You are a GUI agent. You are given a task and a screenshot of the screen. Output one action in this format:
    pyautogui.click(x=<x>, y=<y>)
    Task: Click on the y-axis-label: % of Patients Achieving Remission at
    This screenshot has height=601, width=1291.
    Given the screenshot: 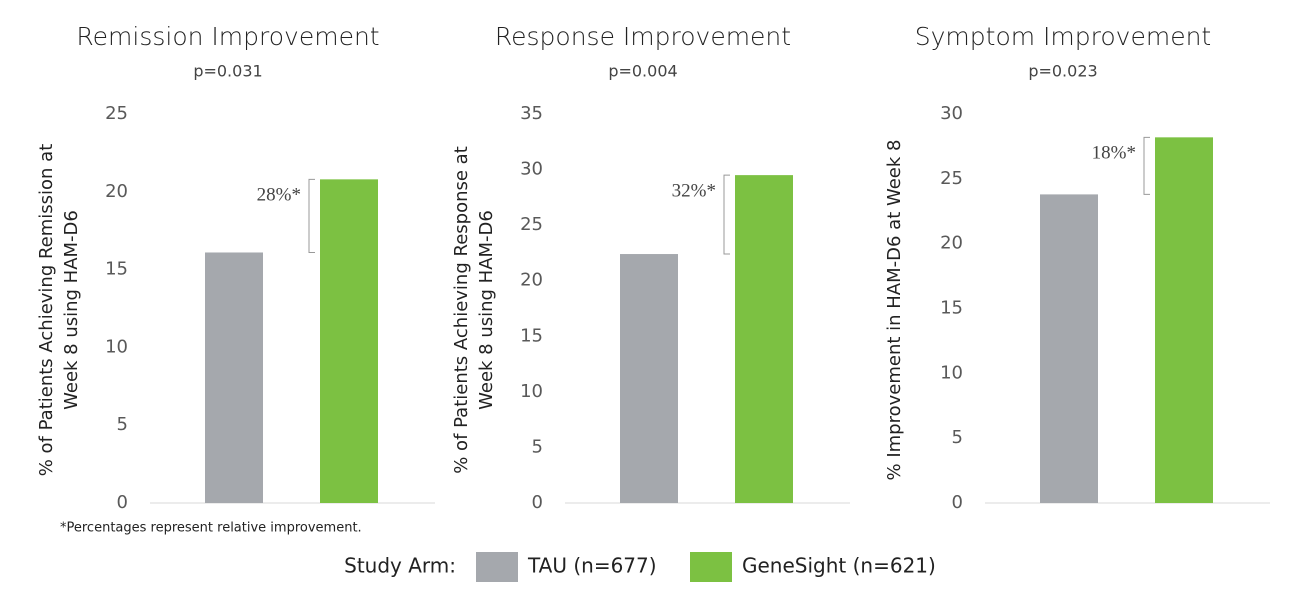 What is the action you would take?
    pyautogui.click(x=46, y=310)
    